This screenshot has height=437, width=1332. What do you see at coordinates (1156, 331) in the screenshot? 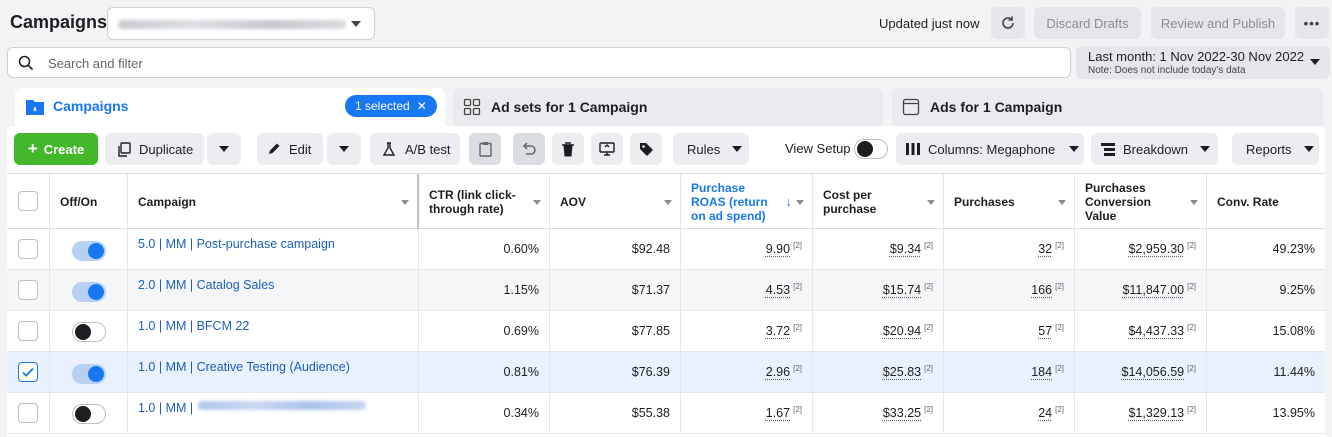
I see `pcv-value: $4,437.33` at bounding box center [1156, 331].